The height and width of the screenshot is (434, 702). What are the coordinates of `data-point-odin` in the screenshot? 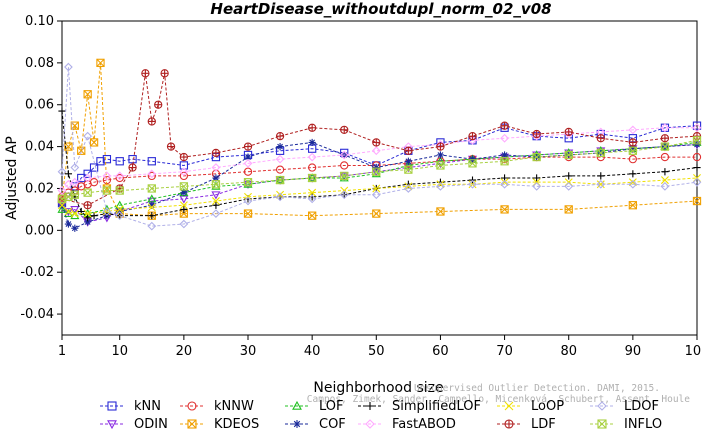 It's located at (75, 210).